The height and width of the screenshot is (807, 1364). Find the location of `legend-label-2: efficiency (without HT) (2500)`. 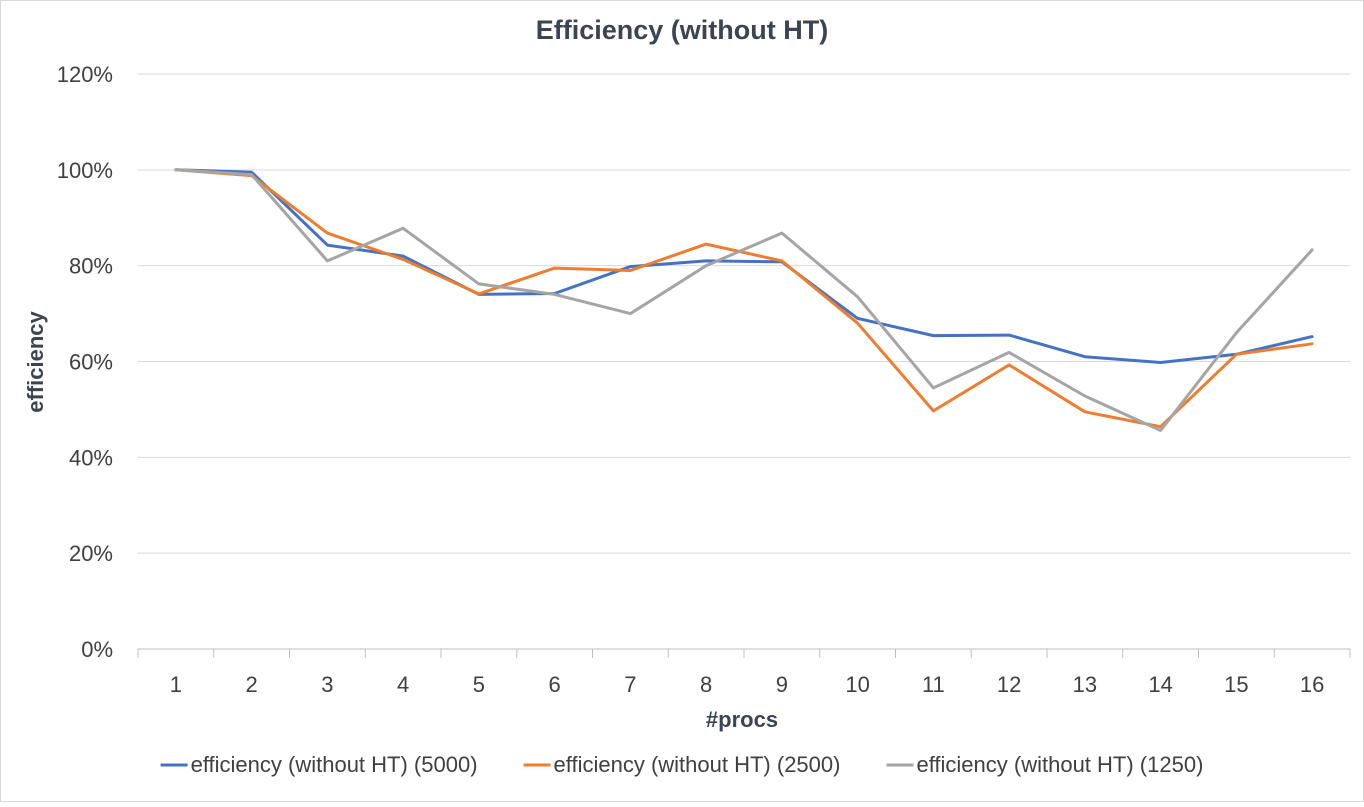

legend-label-2: efficiency (without HT) (2500) is located at coordinates (697, 764).